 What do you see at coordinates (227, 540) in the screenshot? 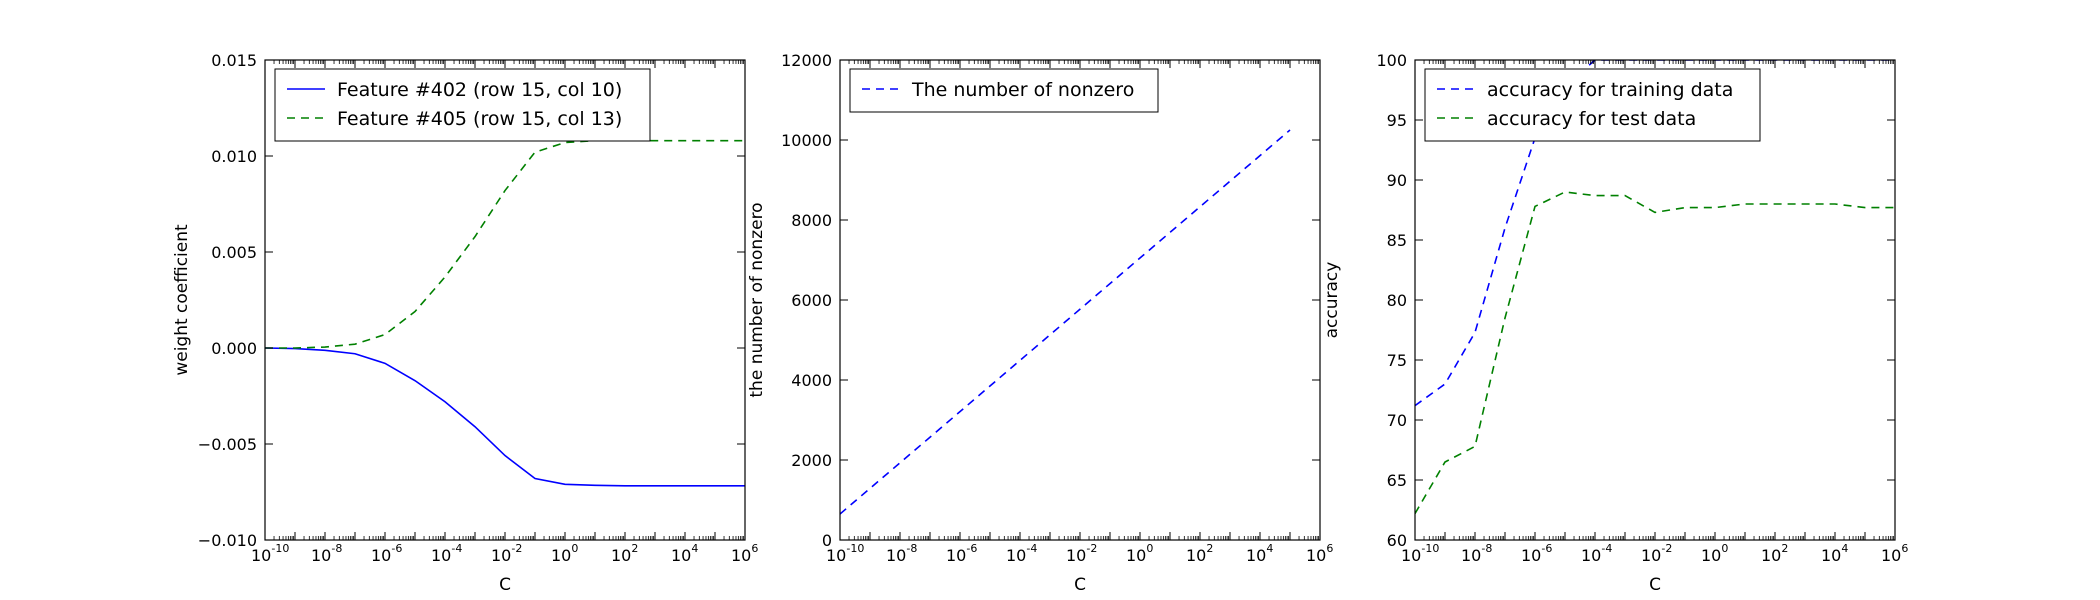
I see `y-tick-label: −0.010` at bounding box center [227, 540].